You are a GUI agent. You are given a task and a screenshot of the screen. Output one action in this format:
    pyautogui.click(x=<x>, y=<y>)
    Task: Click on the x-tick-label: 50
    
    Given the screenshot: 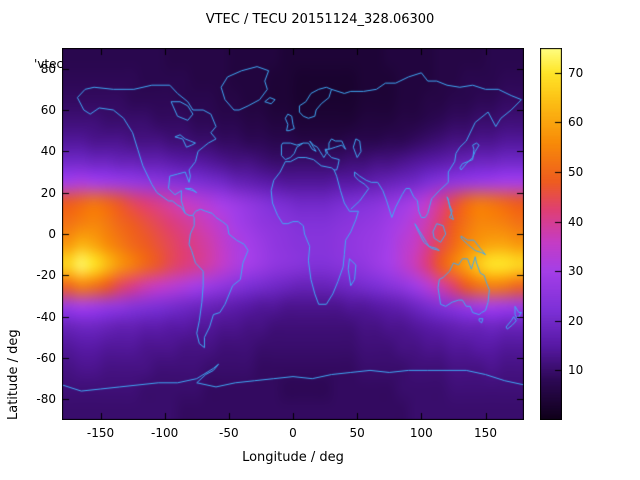 What is the action you would take?
    pyautogui.click(x=357, y=433)
    